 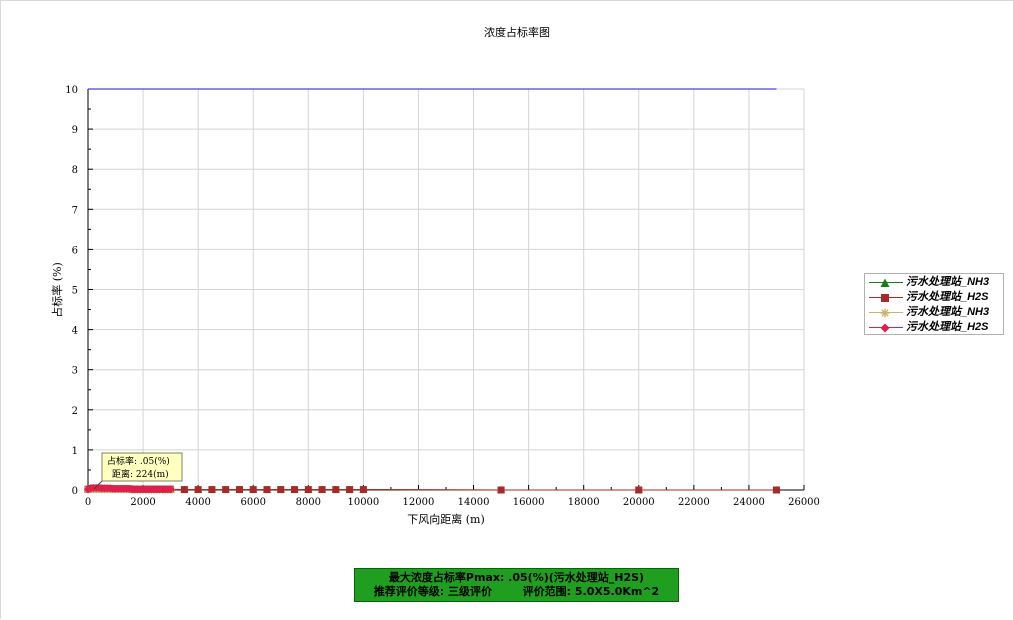 I want to click on max-annotation: 占标率: .05(%) 距离: 224(m), so click(x=138, y=471).